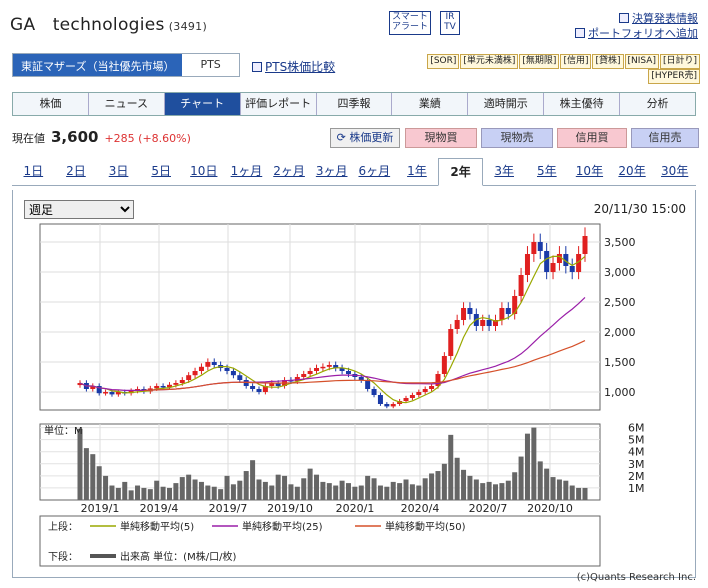  Describe the element at coordinates (76, 171) in the screenshot. I see `period-tab-1: 2日` at that location.